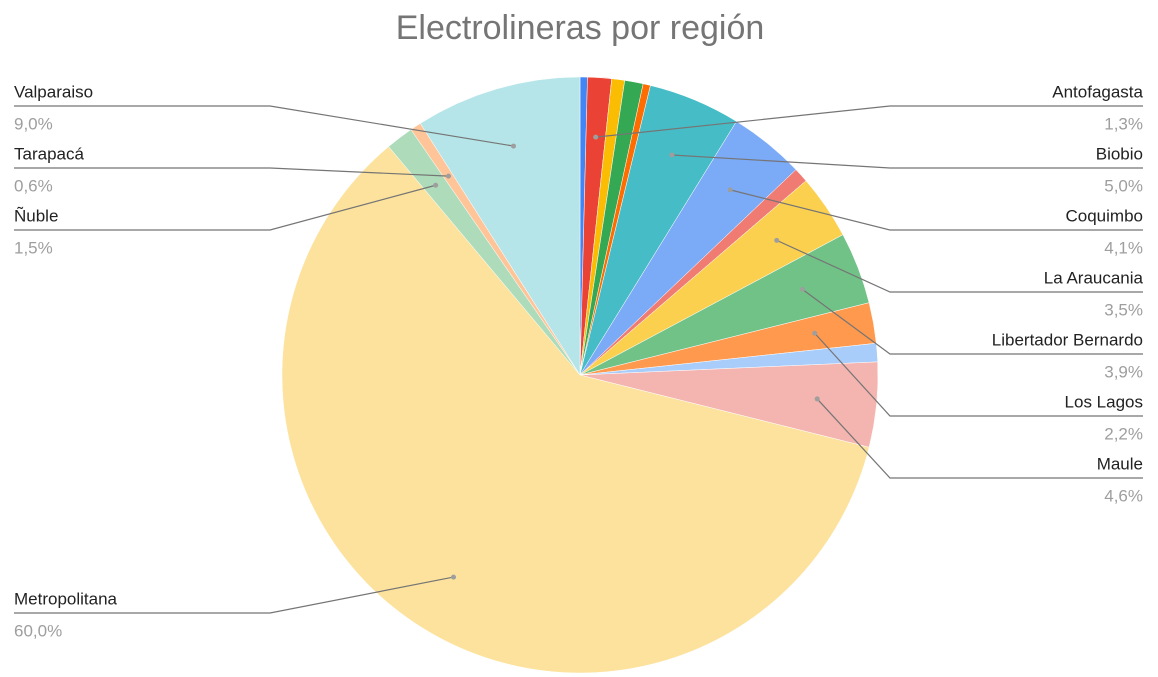 This screenshot has height=677, width=1158. I want to click on slice-label: Ñuble, so click(36, 215).